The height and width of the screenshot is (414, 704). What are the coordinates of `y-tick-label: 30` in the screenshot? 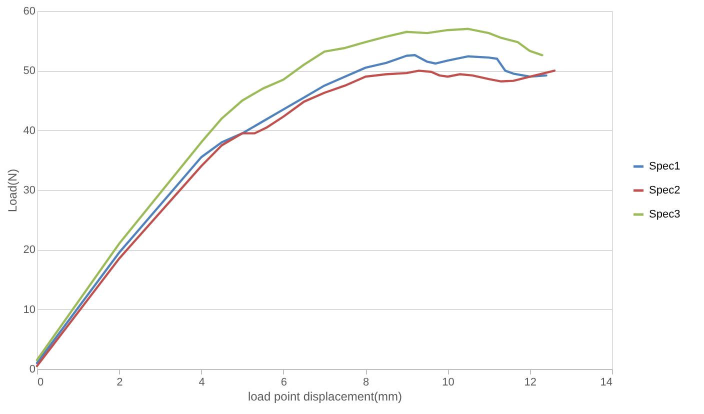 It's located at (29, 190).